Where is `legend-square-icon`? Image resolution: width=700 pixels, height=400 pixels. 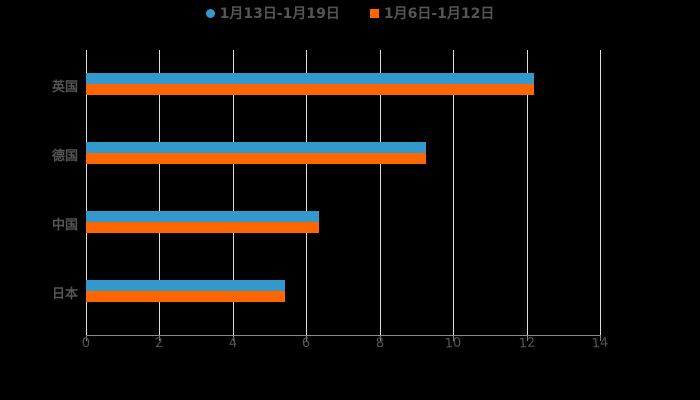
legend-square-icon is located at coordinates (374, 13).